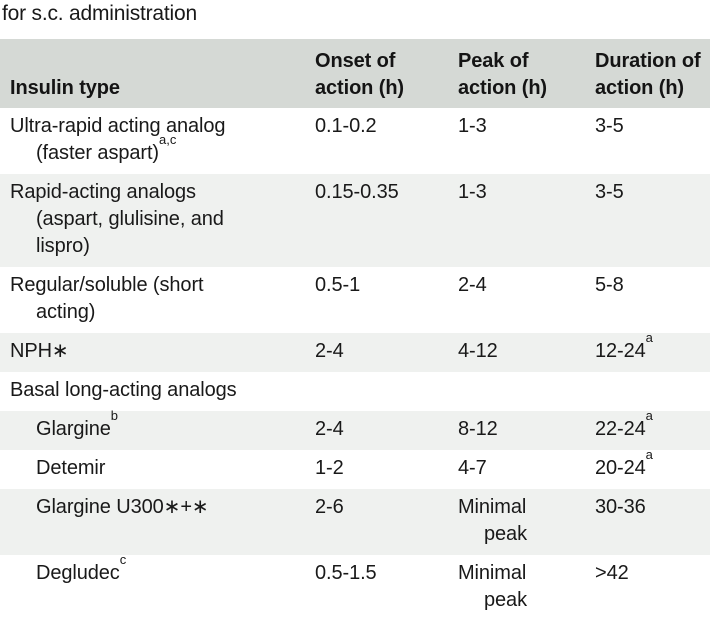  Describe the element at coordinates (472, 468) in the screenshot. I see `text-line: 4-7` at that location.